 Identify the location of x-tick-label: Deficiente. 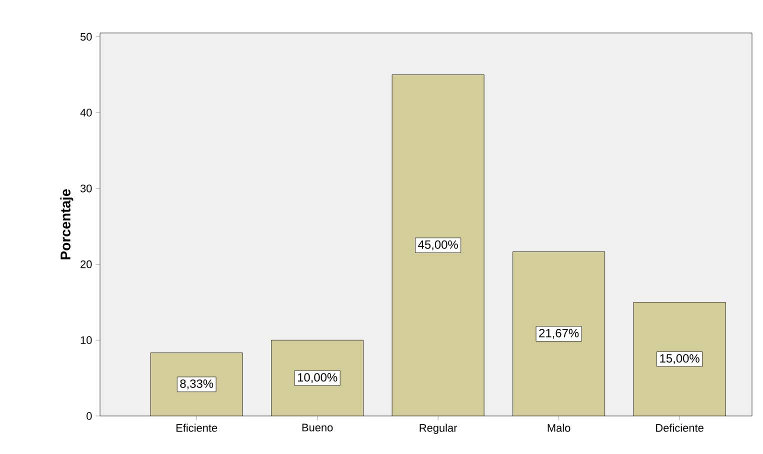
(680, 428).